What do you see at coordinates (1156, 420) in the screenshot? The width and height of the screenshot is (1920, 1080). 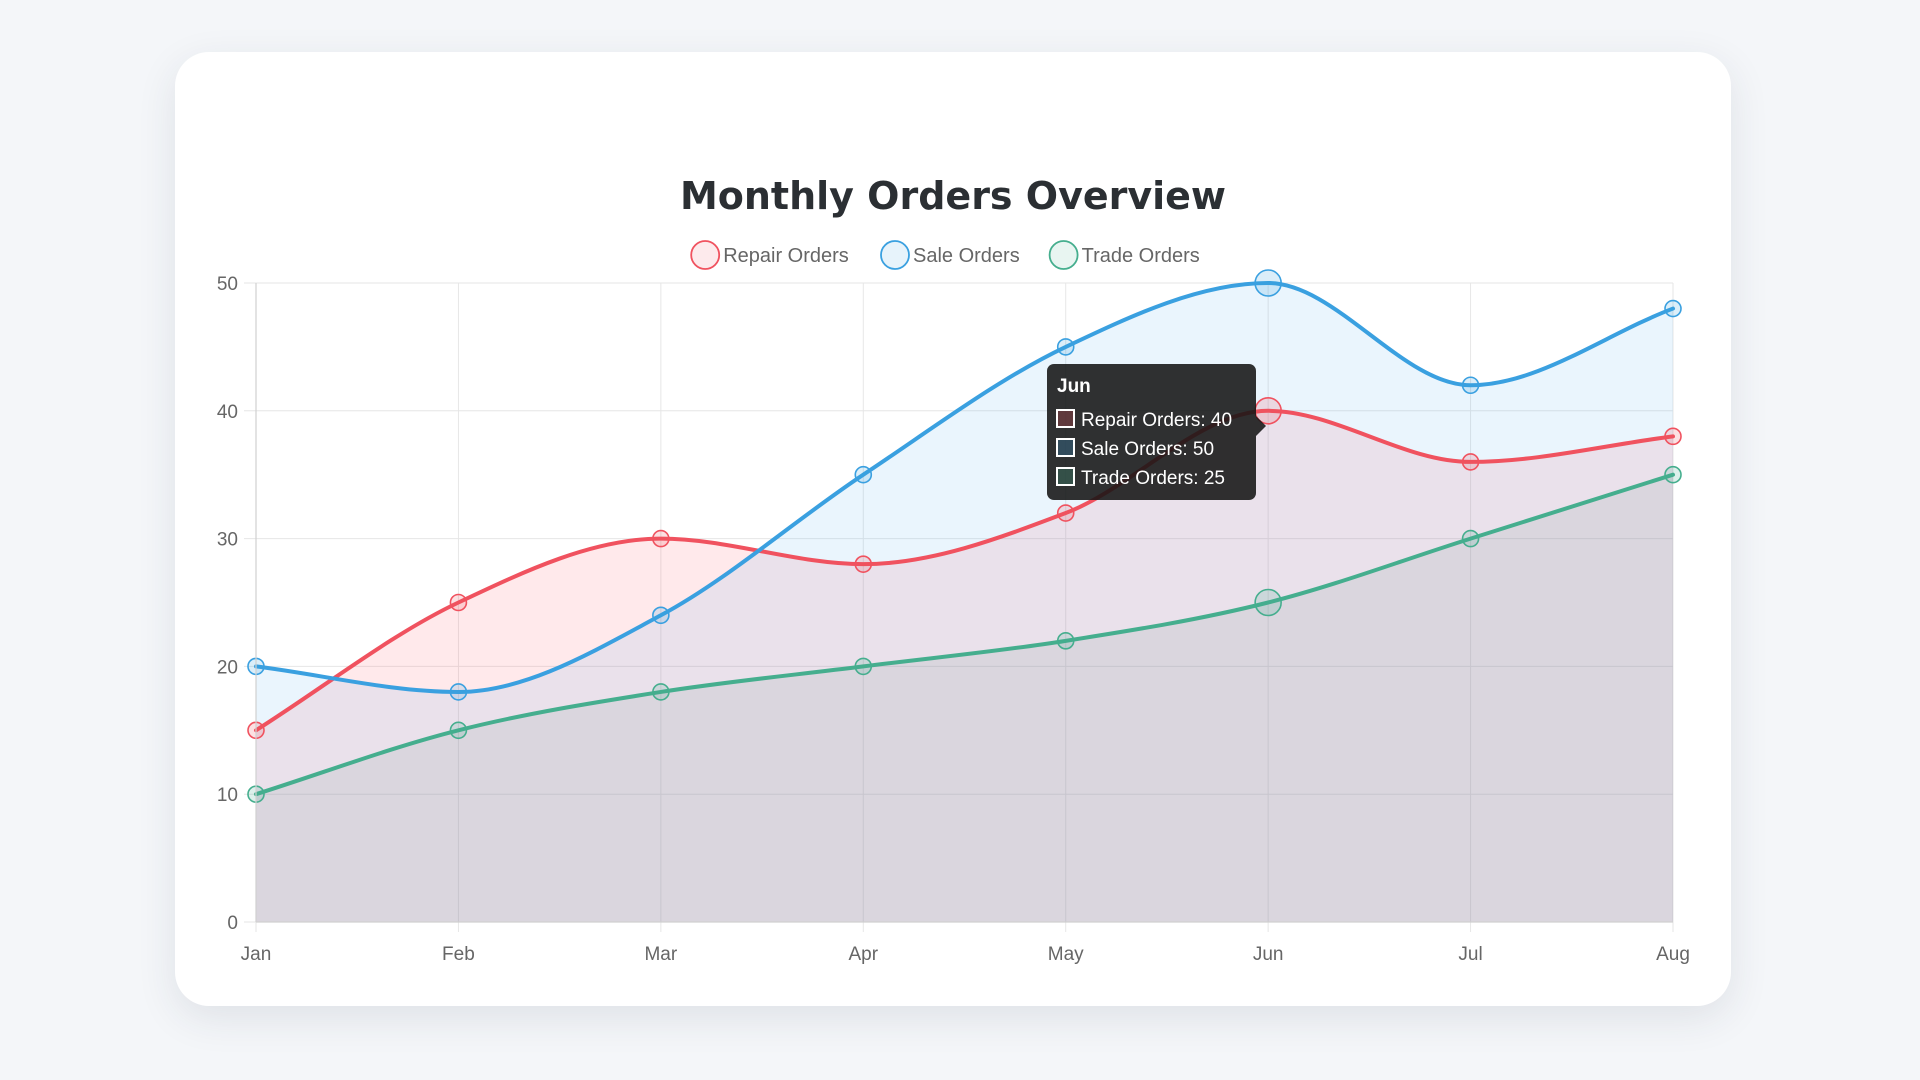 I see `tooltip-line: Repair Orders: 40` at bounding box center [1156, 420].